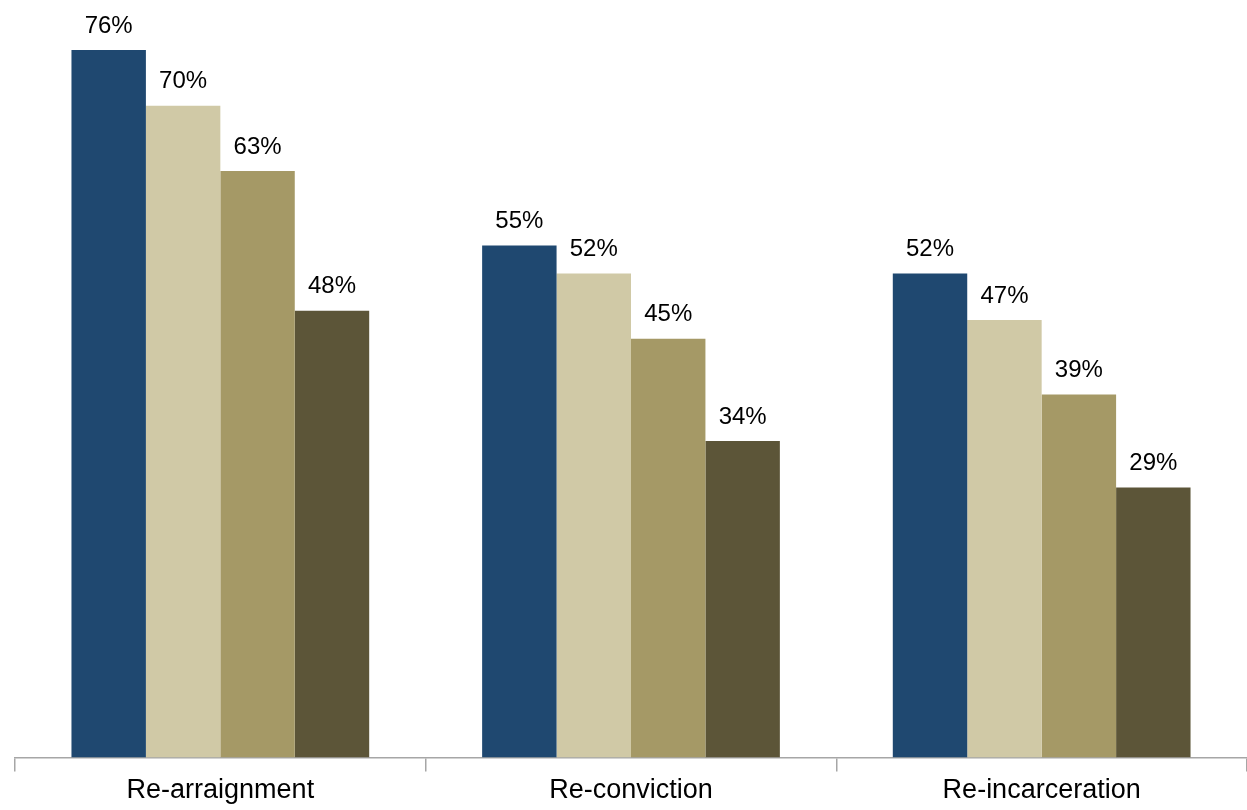  Describe the element at coordinates (183, 80) in the screenshot. I see `data-label: 70%` at that location.